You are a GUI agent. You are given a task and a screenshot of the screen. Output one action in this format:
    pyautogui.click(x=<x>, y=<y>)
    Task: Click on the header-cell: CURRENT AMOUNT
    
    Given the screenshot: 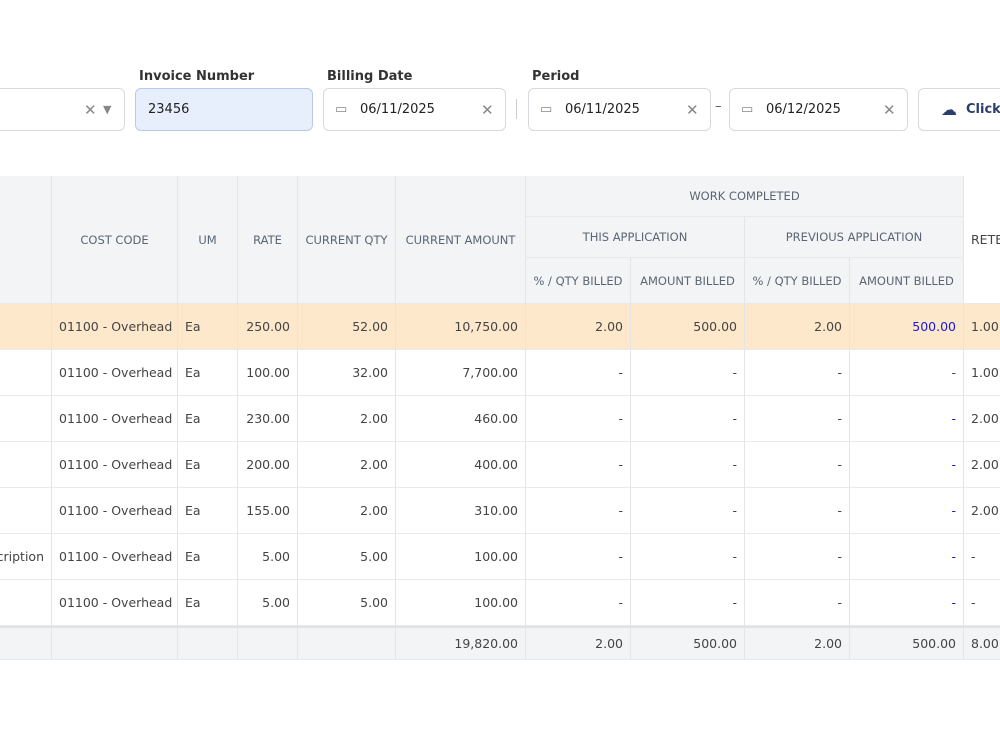 What is the action you would take?
    pyautogui.click(x=461, y=240)
    